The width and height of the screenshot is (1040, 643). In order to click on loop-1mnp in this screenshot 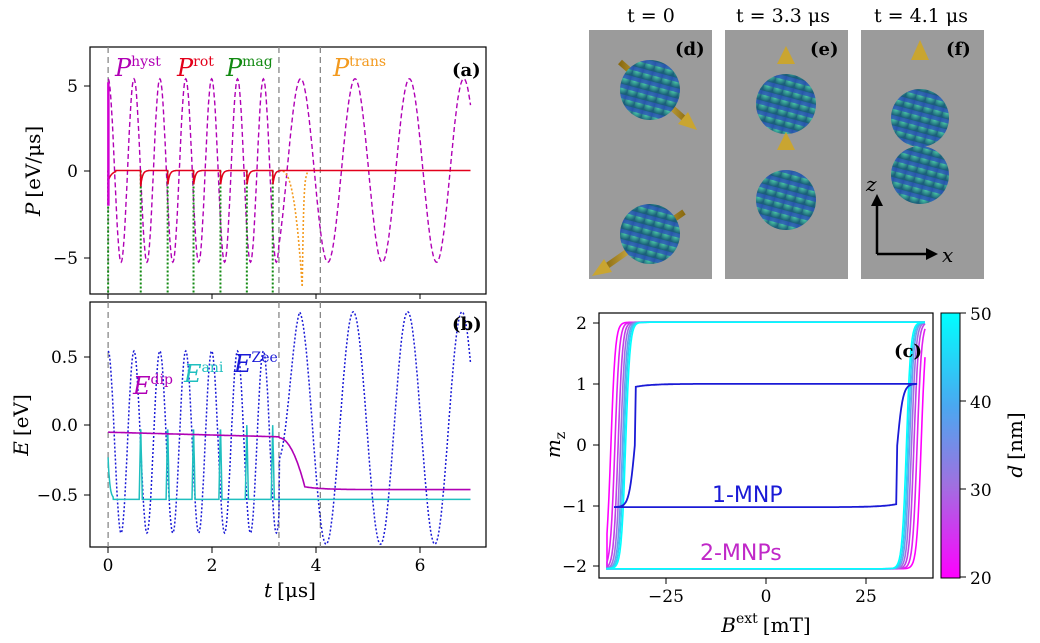, I will do `click(766, 445)`.